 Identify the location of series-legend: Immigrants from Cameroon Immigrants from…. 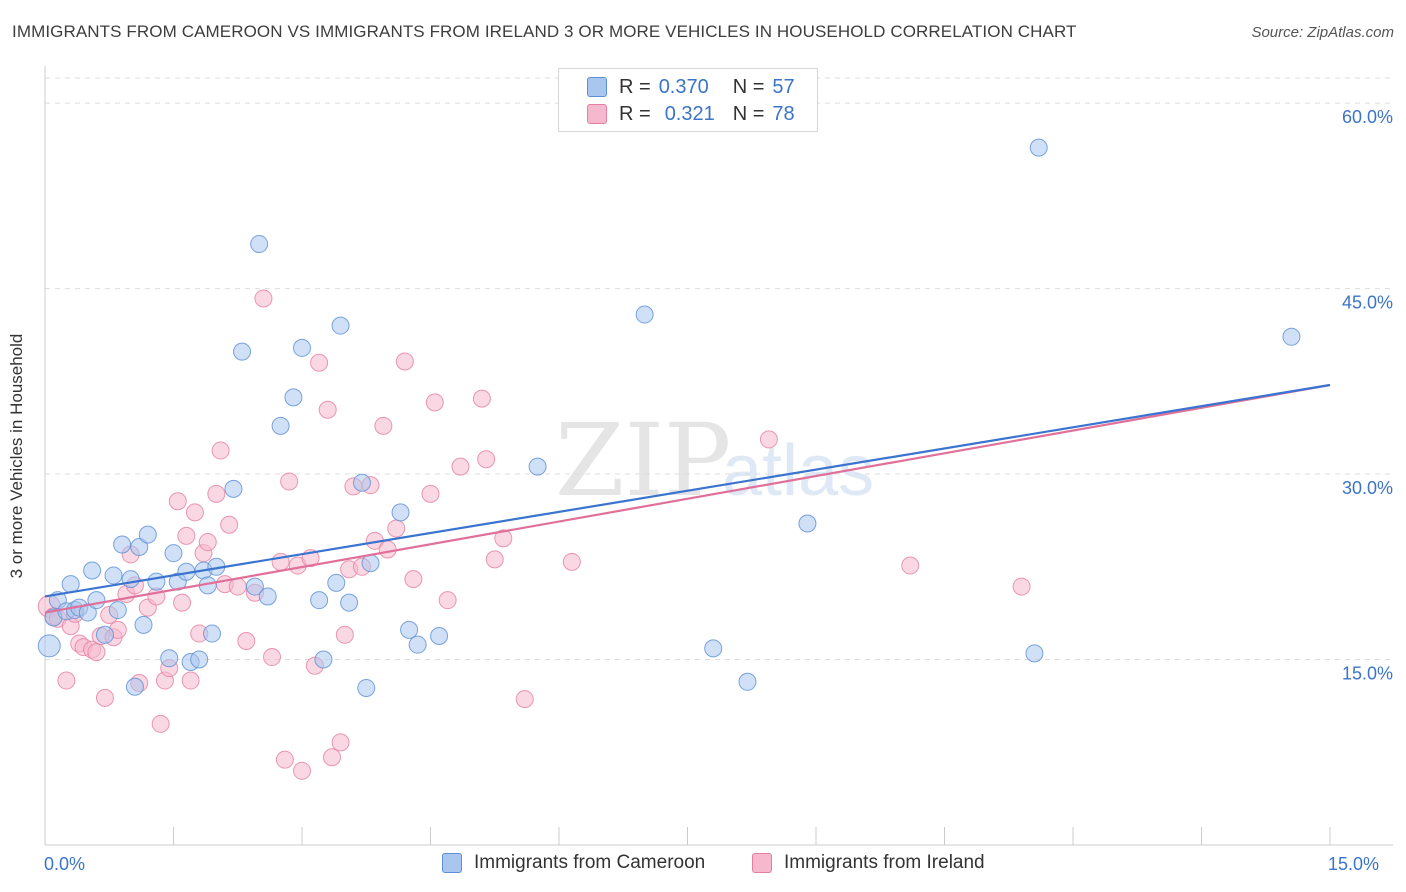
(703, 865).